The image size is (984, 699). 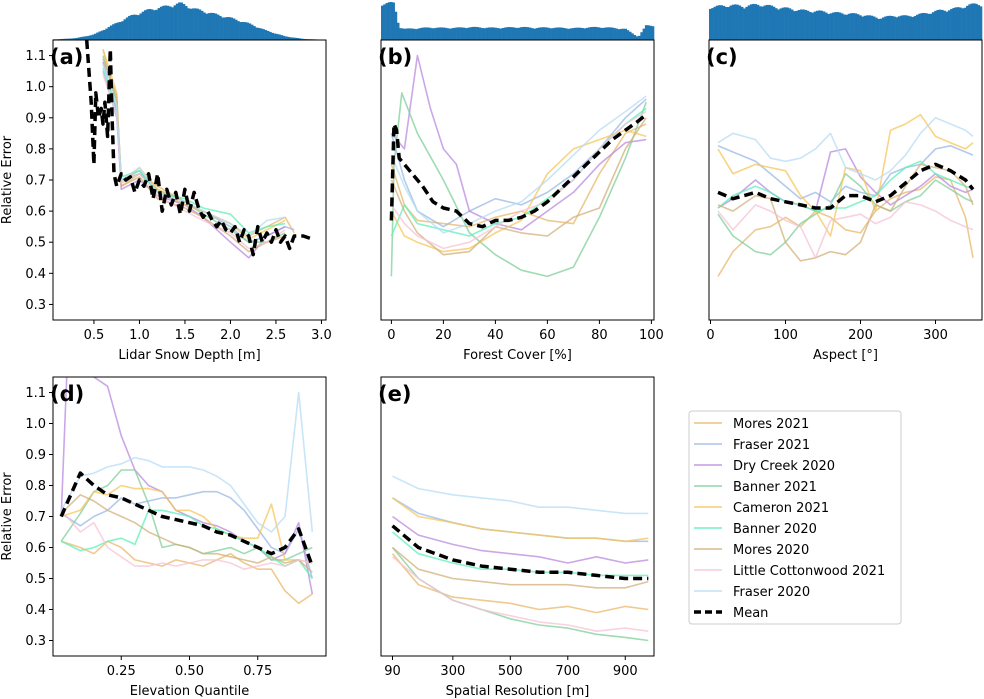 What do you see at coordinates (35, 610) in the screenshot?
I see `y-tick-label: 0.4` at bounding box center [35, 610].